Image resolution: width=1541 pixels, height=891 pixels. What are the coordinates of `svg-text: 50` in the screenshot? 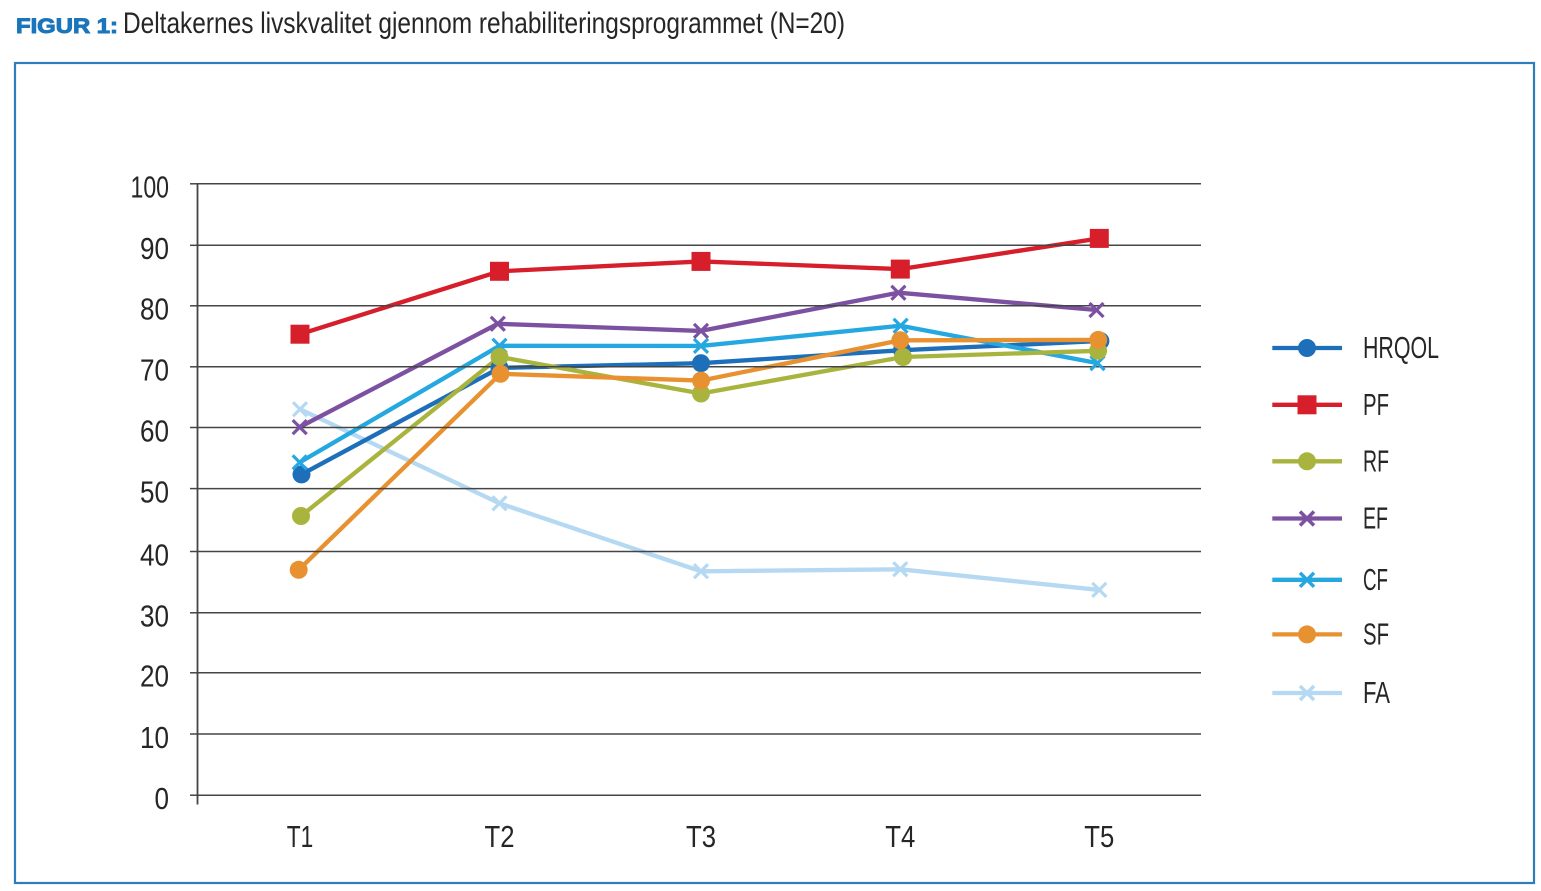 It's located at (154, 491).